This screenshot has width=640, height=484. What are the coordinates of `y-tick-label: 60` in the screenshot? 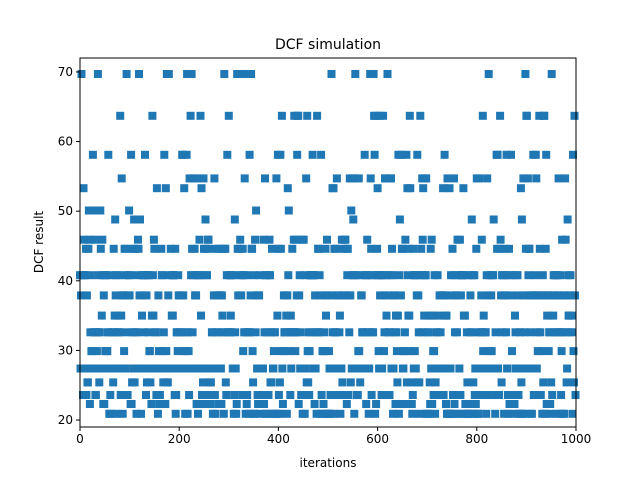 It's located at (65, 142).